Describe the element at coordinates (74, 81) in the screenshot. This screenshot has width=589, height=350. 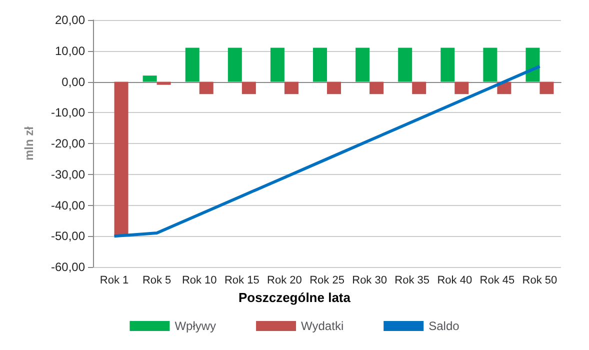
I see `y-tick-label: 0,00` at that location.